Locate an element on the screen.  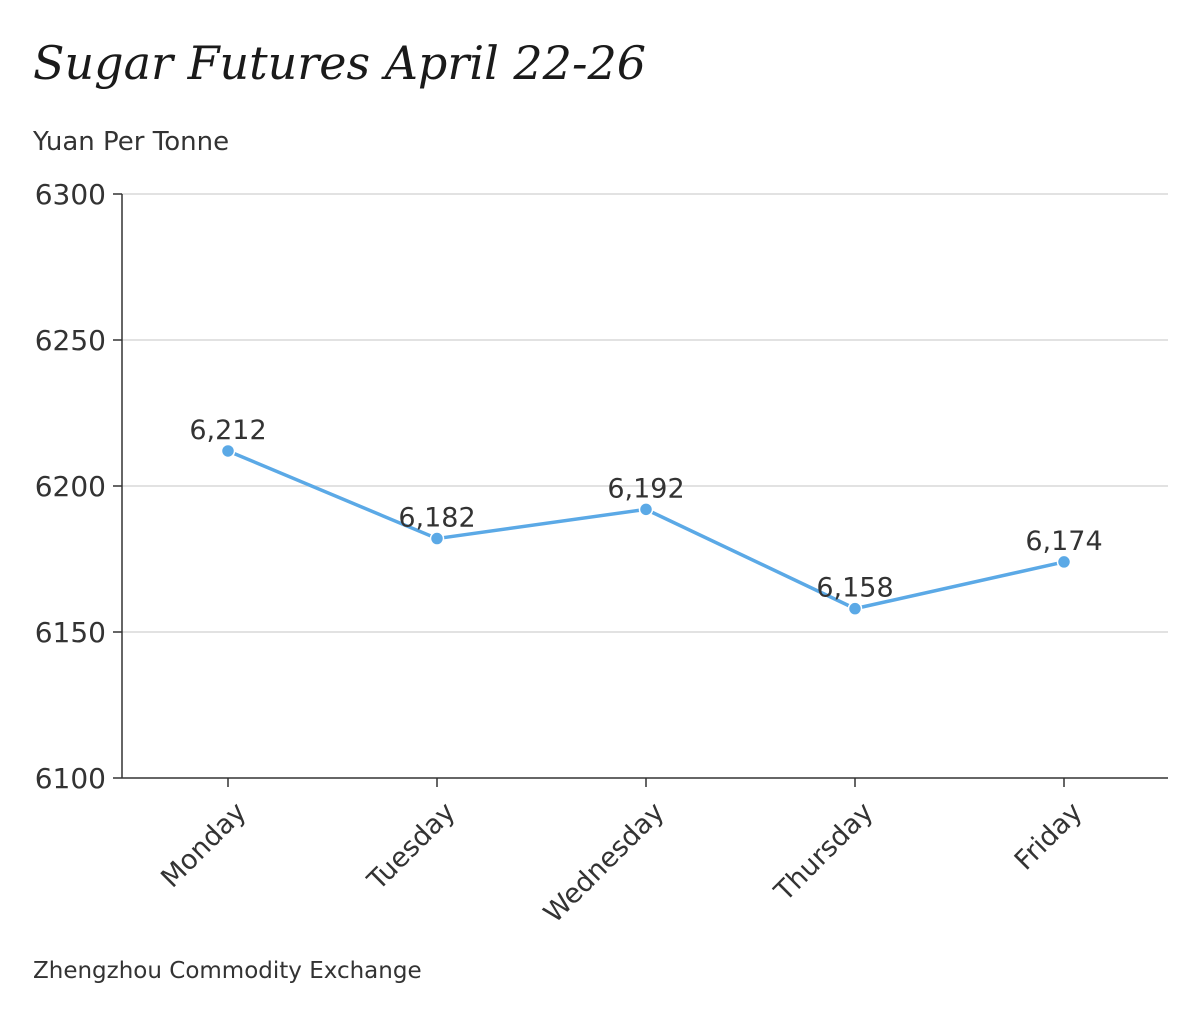
y-tick-label: 6200 is located at coordinates (70, 486).